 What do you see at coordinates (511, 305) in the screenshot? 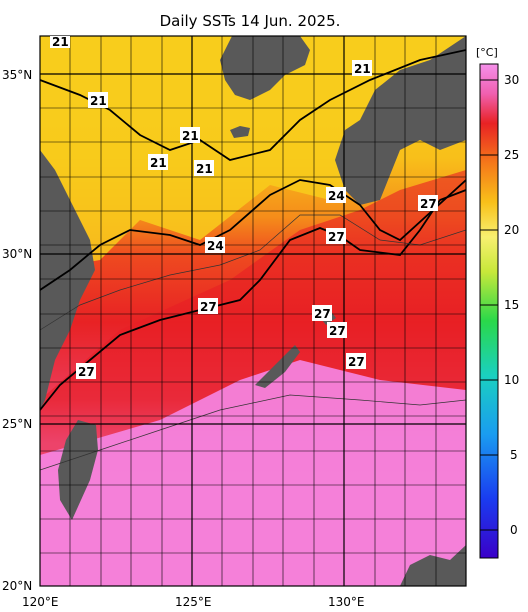
I see `colorbar-label-15: 15` at bounding box center [511, 305].